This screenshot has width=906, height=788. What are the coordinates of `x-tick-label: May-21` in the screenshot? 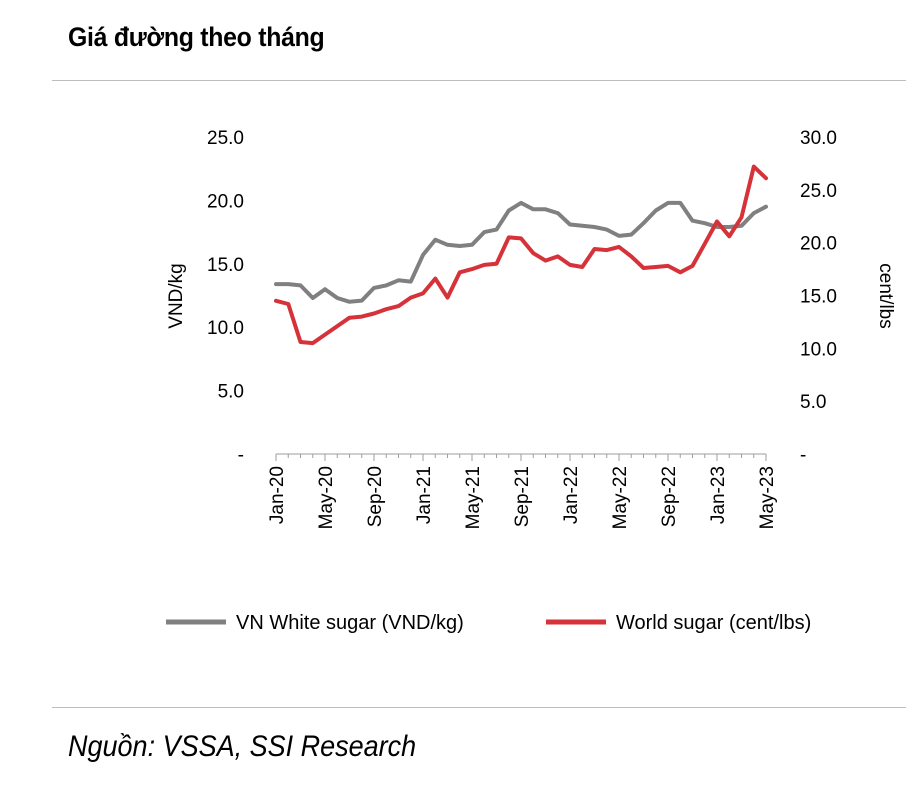 It's located at (473, 497).